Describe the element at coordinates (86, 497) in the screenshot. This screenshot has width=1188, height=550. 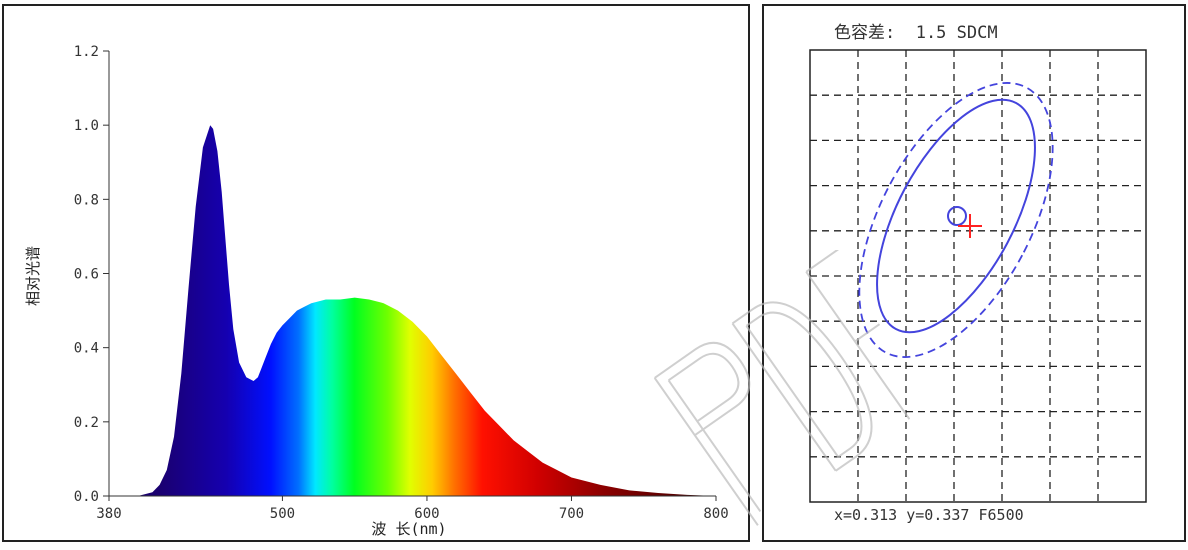
I see `y-tick-label: 0.0` at that location.